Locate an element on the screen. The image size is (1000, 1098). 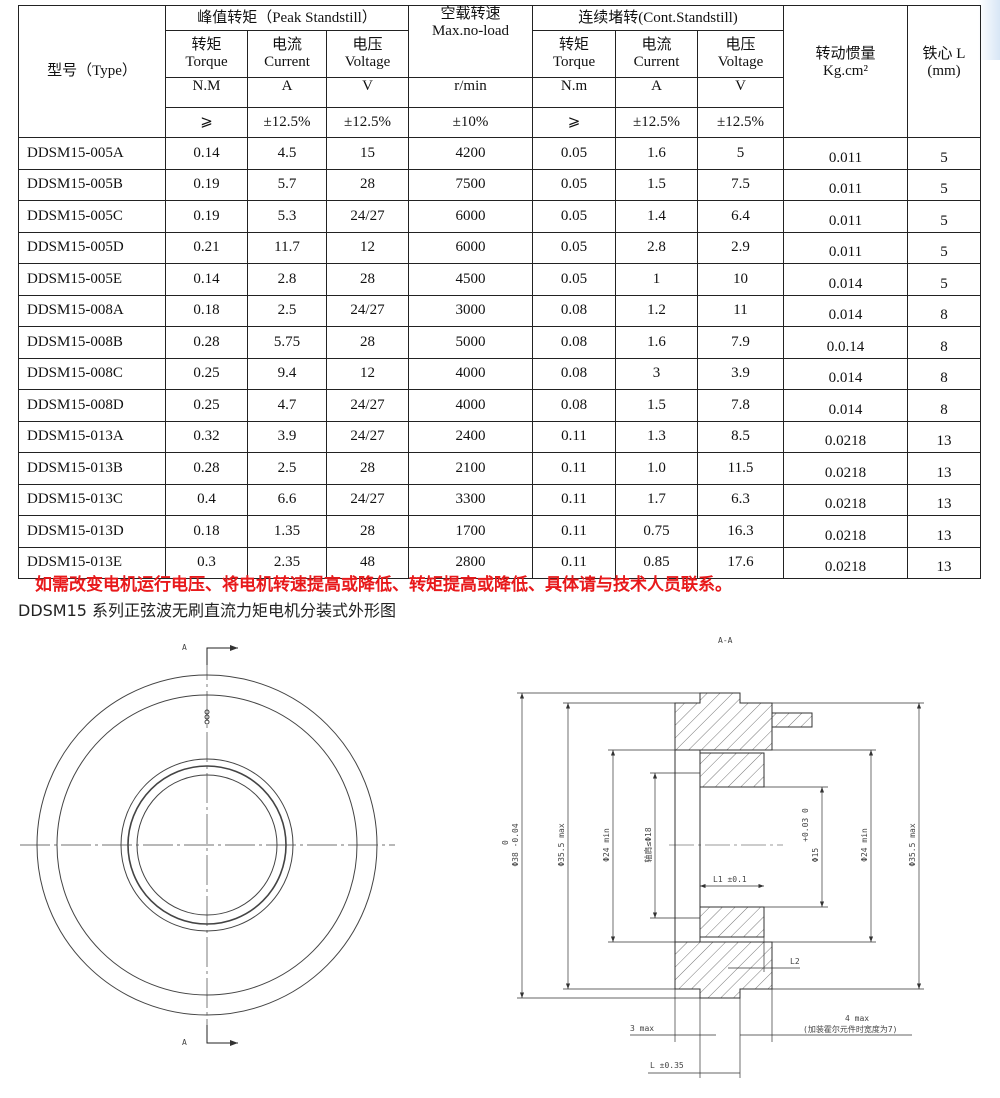
value-cell: 1.3 is located at coordinates (656, 436).